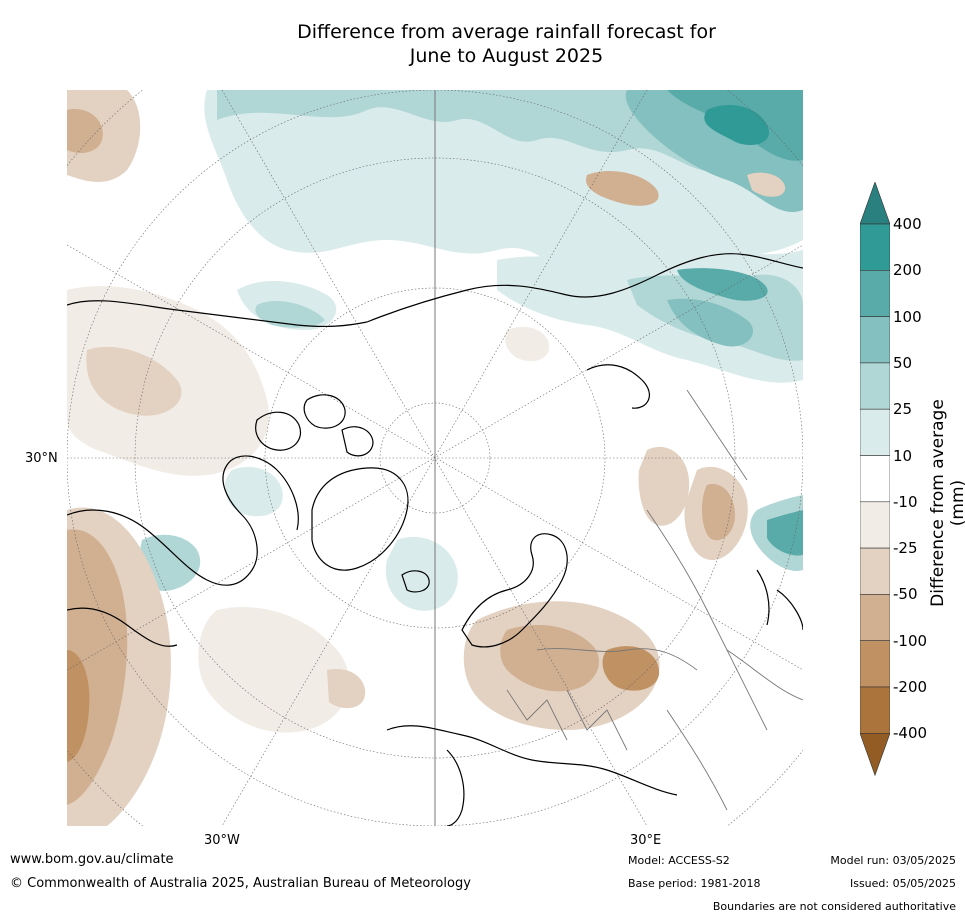 The height and width of the screenshot is (919, 965). What do you see at coordinates (222, 840) in the screenshot?
I see `lon-30w-label: 30°W` at bounding box center [222, 840].